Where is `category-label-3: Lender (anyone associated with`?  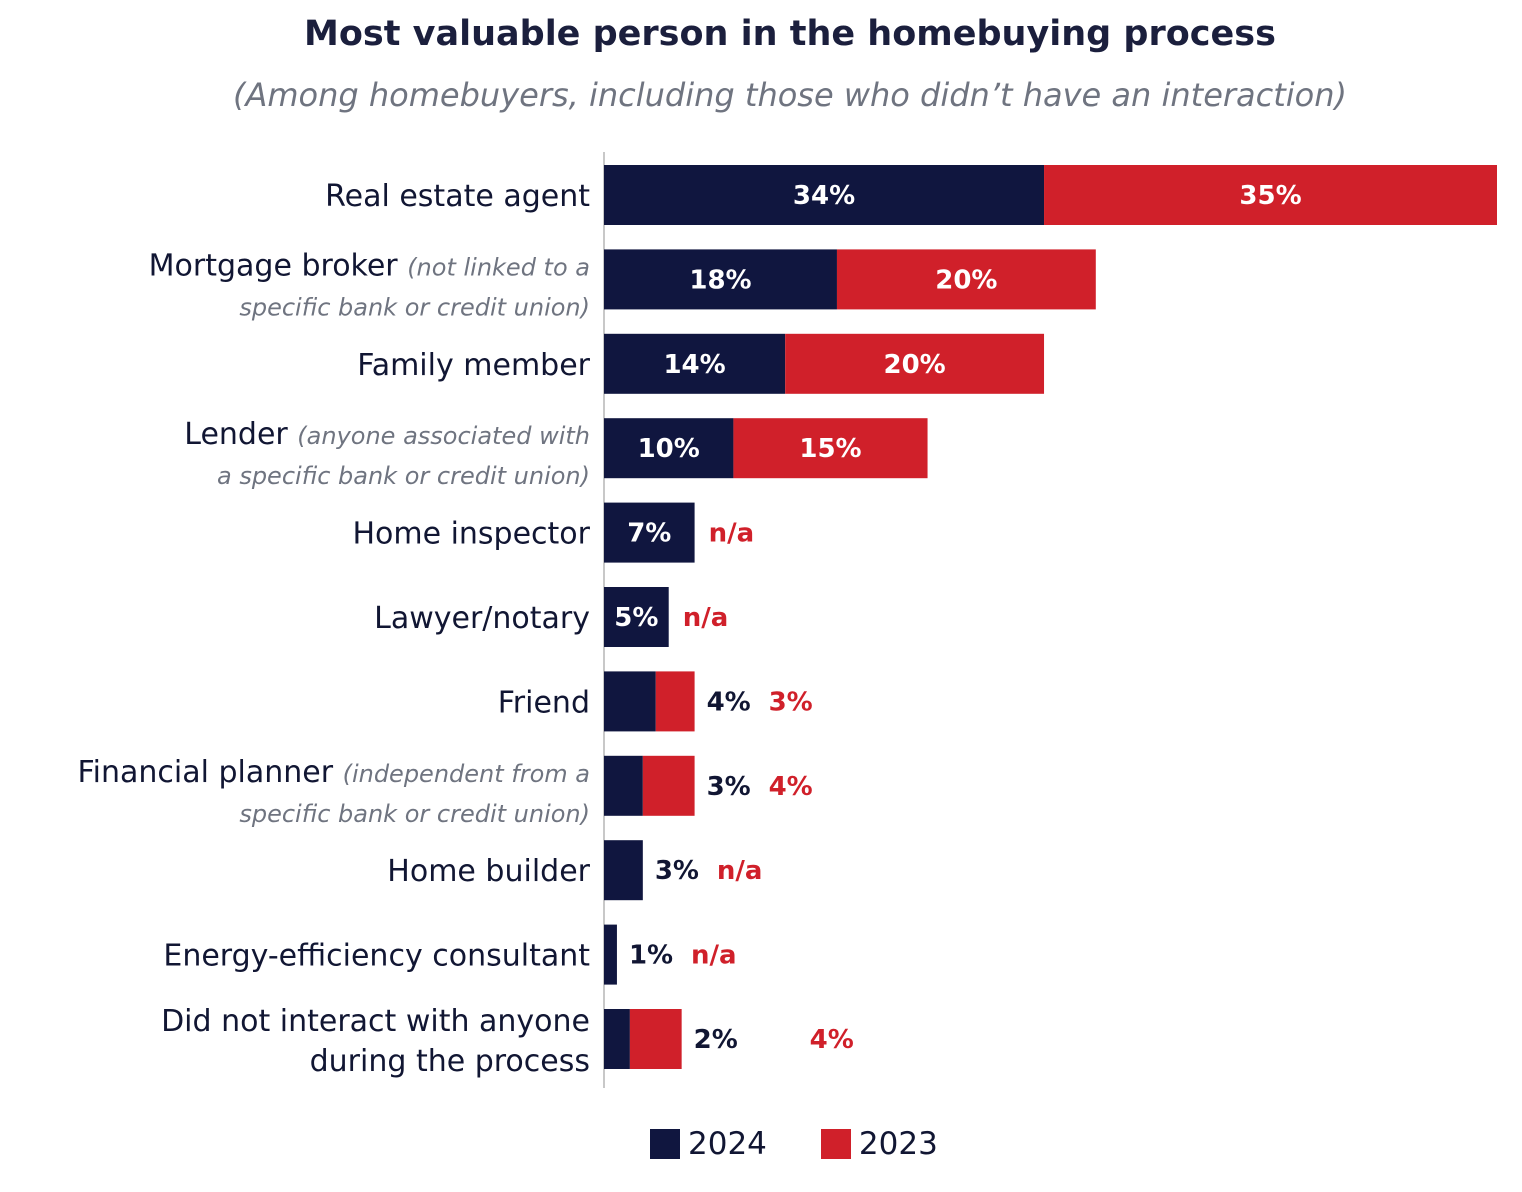
category-label-3: Lender (anyone associated with is located at coordinates (387, 434).